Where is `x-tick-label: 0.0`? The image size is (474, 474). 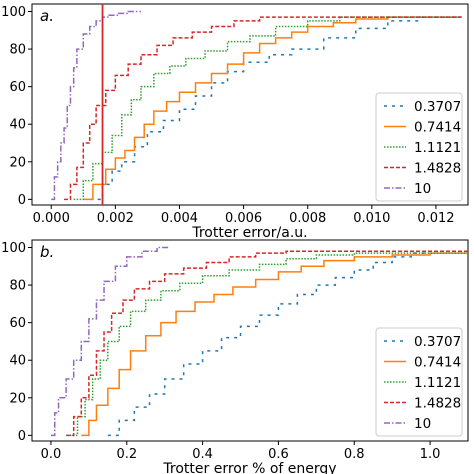 x-tick-label: 0.0 is located at coordinates (51, 454).